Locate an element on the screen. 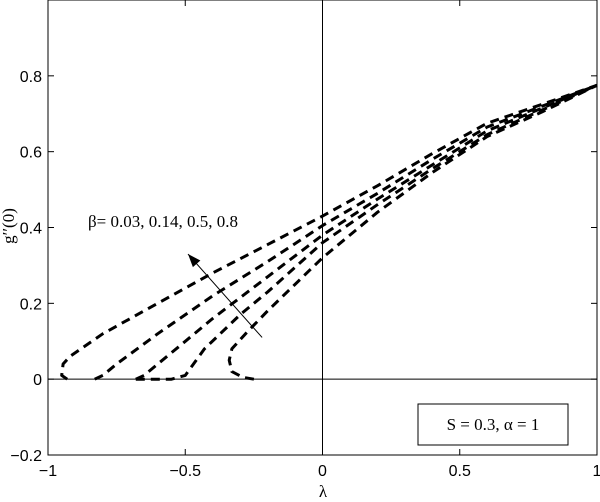 The height and width of the screenshot is (502, 600). x-tick-label: −1 is located at coordinates (48, 471).